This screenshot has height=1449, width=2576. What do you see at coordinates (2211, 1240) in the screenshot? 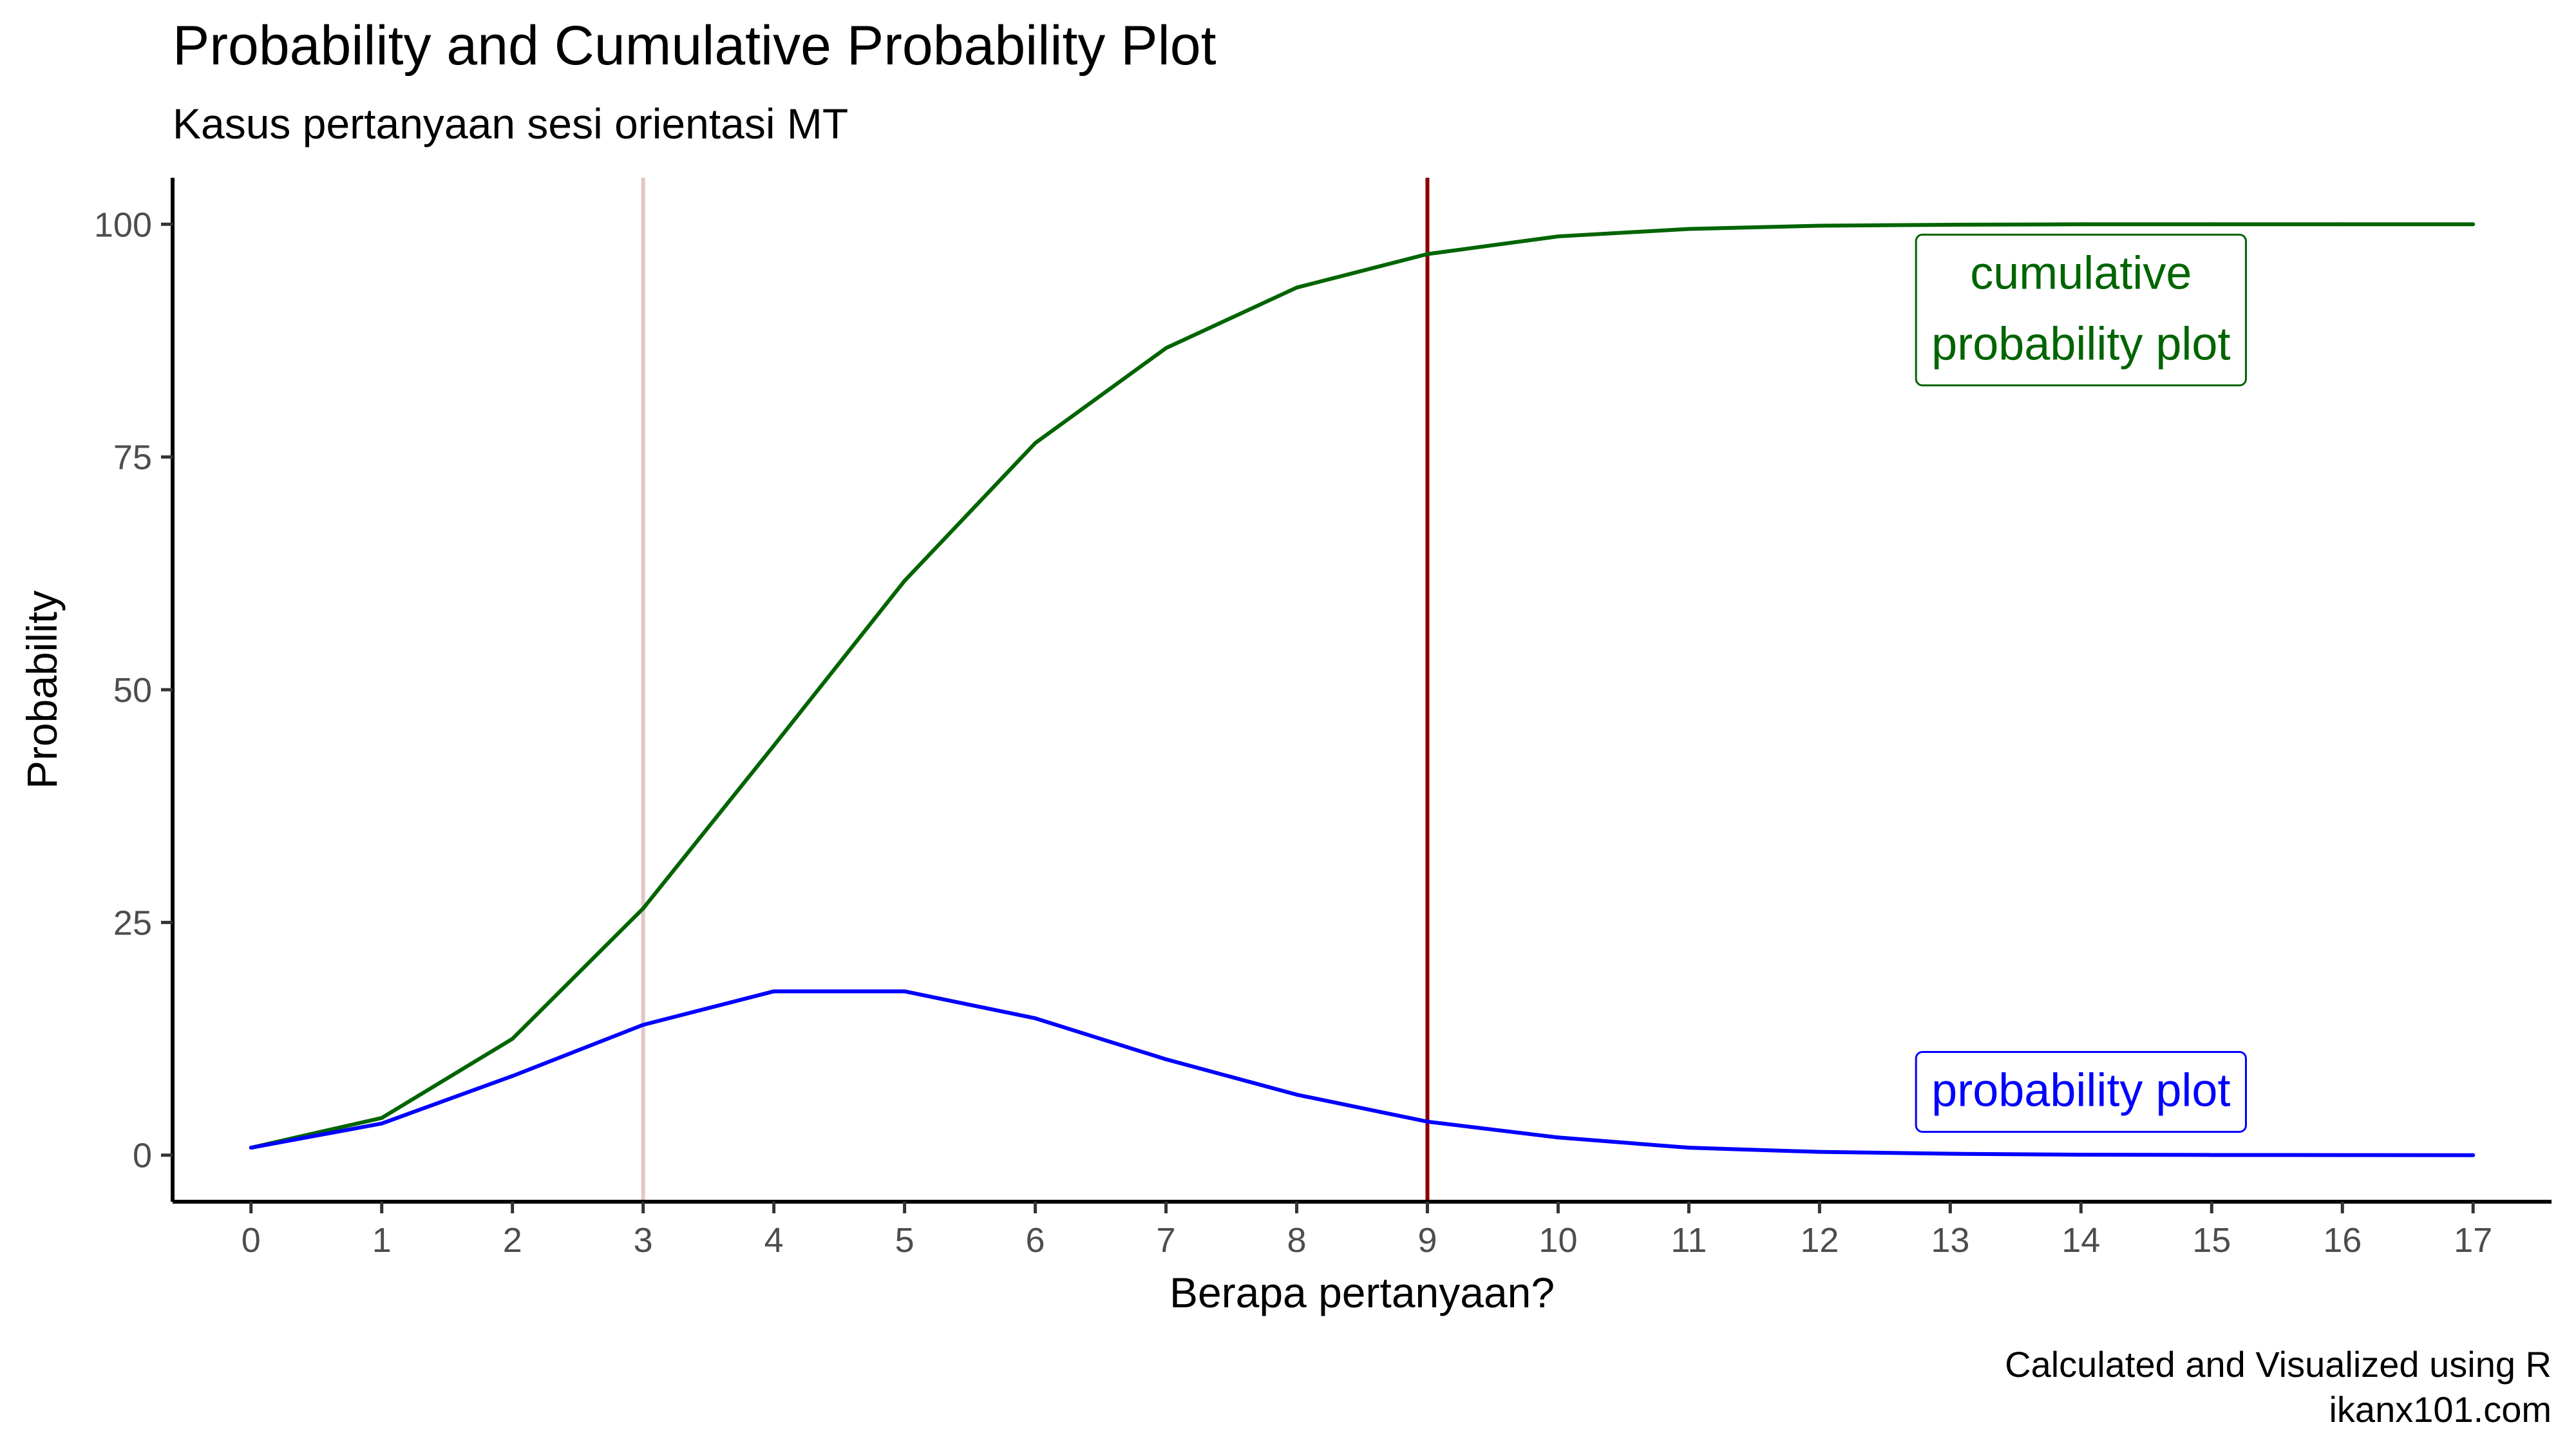
I see `x-tick-label: 15` at bounding box center [2211, 1240].